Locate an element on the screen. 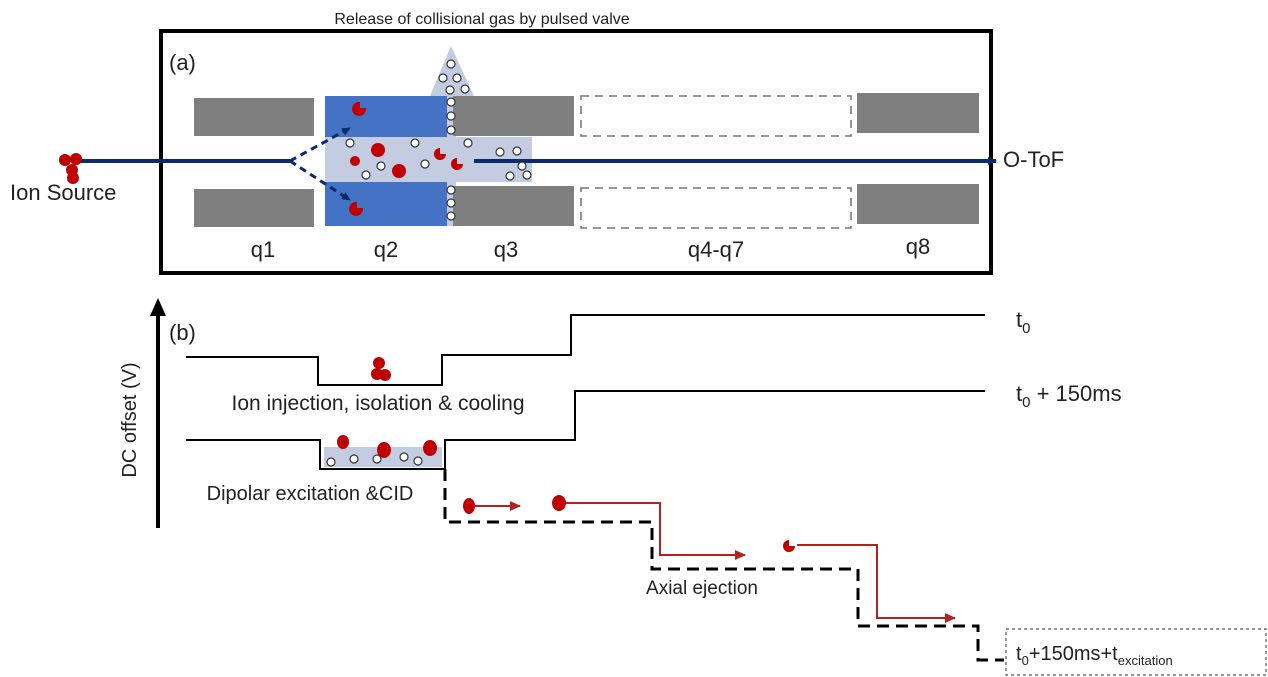 The width and height of the screenshot is (1268, 677). q1-rod-top is located at coordinates (254, 117).